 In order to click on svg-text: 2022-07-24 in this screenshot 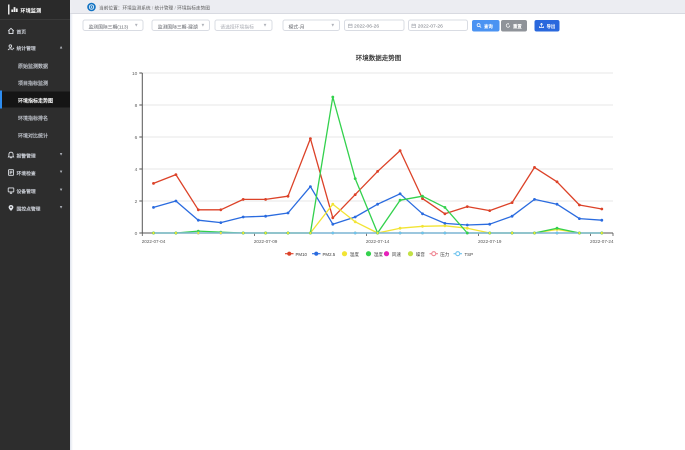, I will do `click(602, 241)`.